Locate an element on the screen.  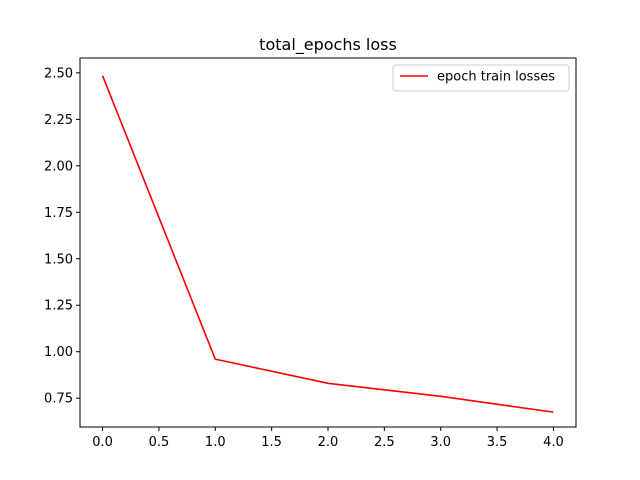
legend-box is located at coordinates (481, 78).